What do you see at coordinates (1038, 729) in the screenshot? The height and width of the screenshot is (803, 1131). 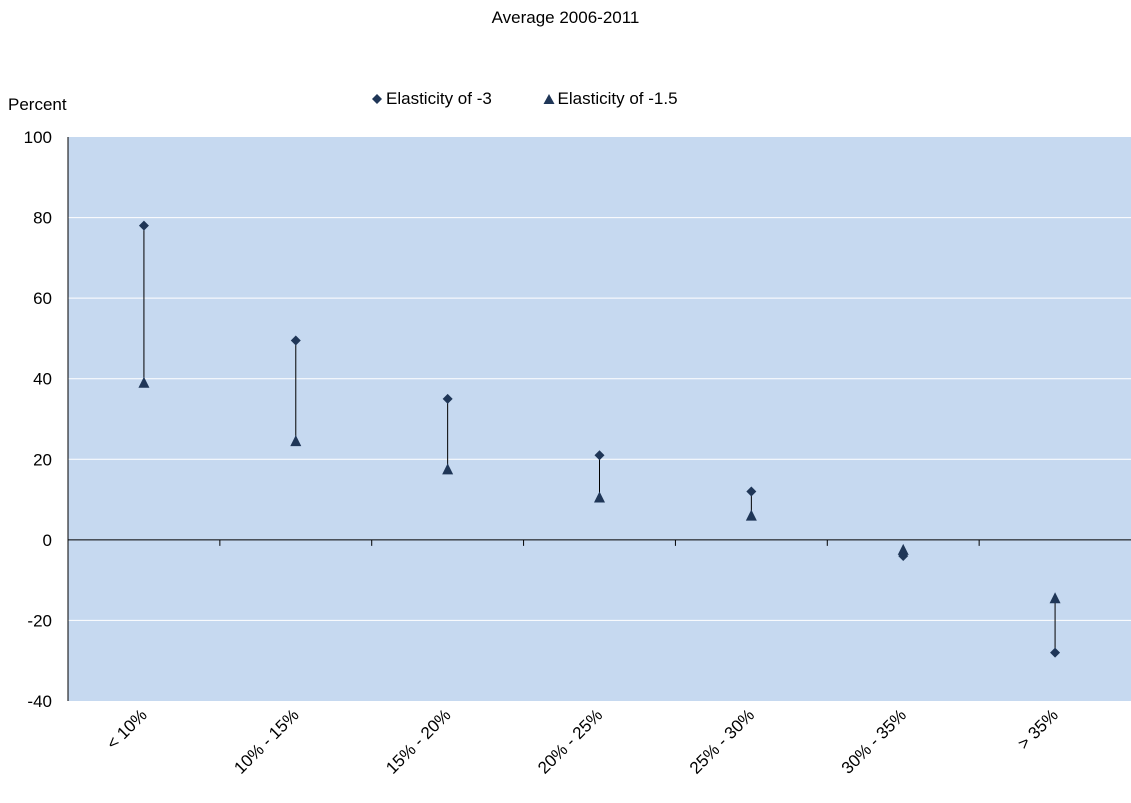 I see `x-tick-label: > 35%` at bounding box center [1038, 729].